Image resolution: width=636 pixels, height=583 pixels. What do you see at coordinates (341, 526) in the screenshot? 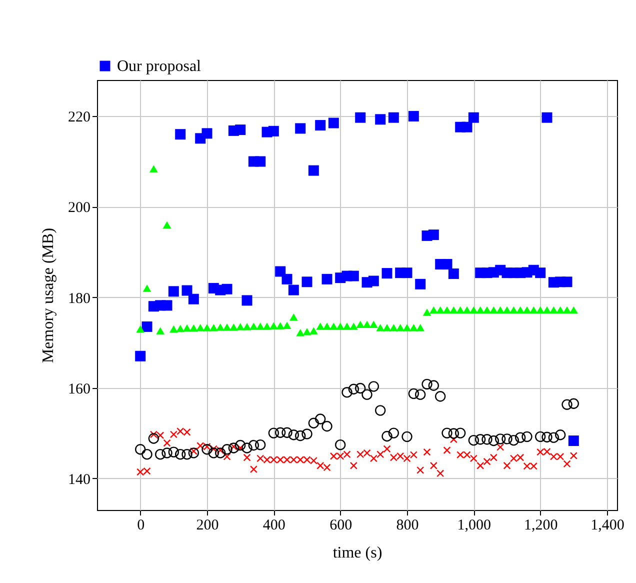
I see `x-tick-label: 600` at bounding box center [341, 526].